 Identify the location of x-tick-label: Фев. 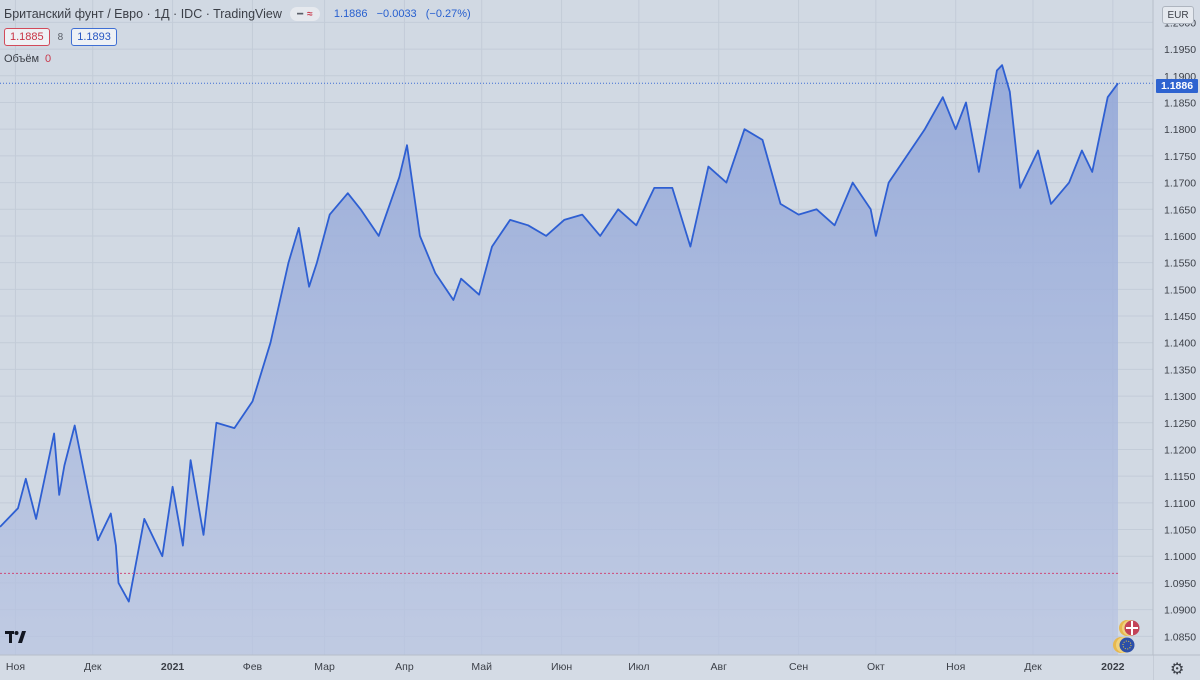
(253, 667).